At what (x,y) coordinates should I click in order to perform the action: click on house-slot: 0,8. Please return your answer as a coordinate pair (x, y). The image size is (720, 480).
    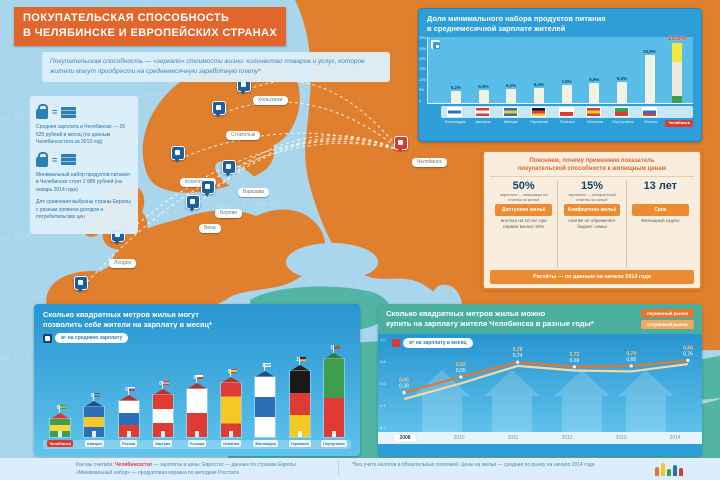
    Looking at the image, I should click on (197, 406).